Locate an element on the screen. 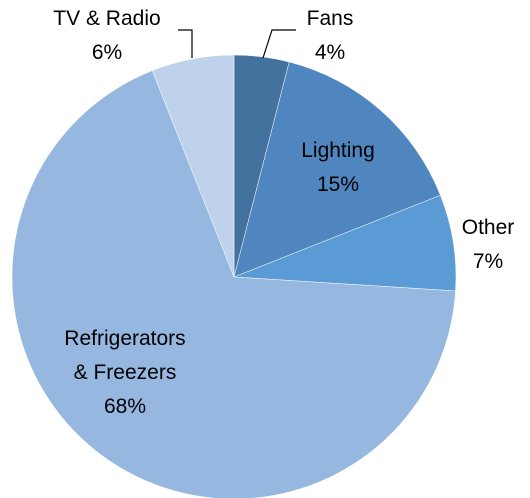 This screenshot has width=530, height=498. value-label: 6% is located at coordinates (107, 52).